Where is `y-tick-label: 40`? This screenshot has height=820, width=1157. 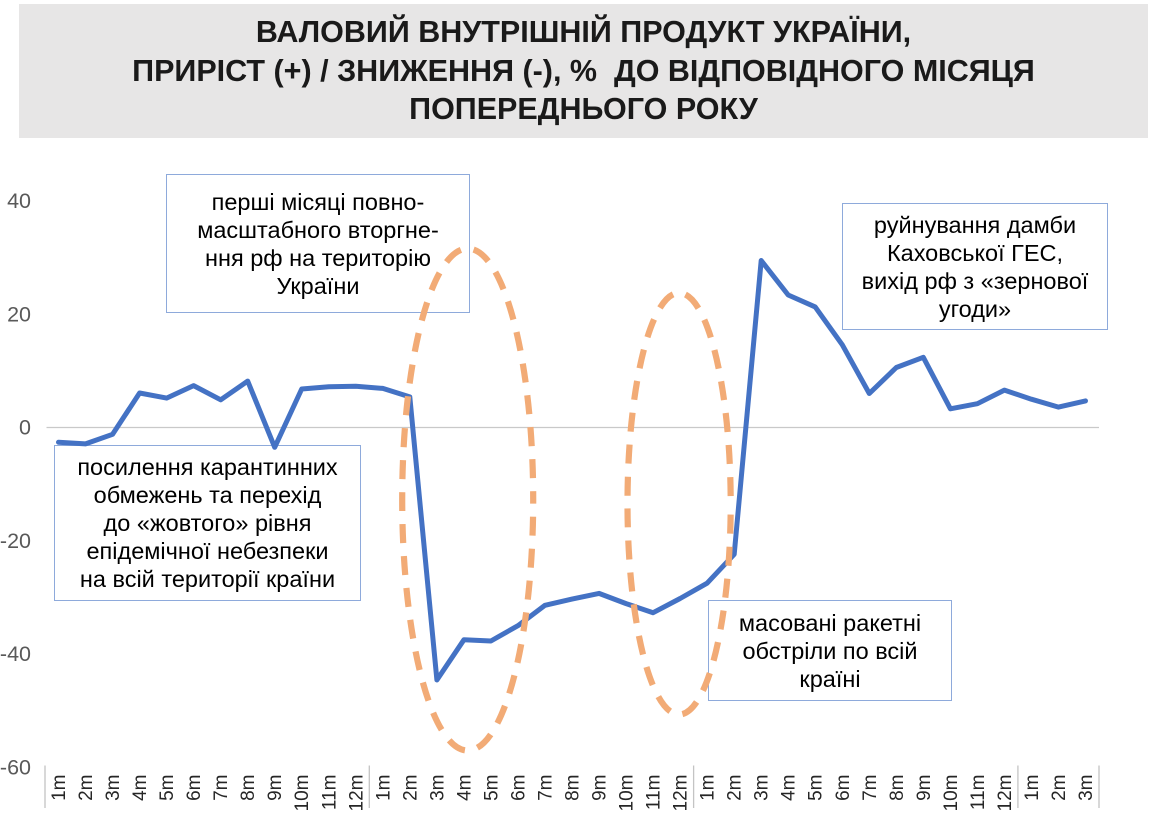
y-tick-label: 40 is located at coordinates (19, 201).